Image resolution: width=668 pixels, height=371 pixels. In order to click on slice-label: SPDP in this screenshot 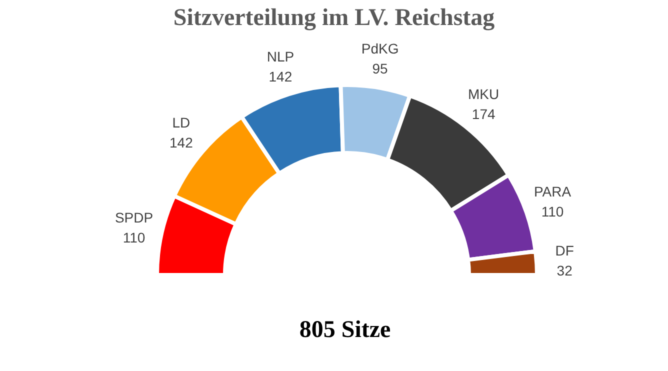, I will do `click(134, 218)`.